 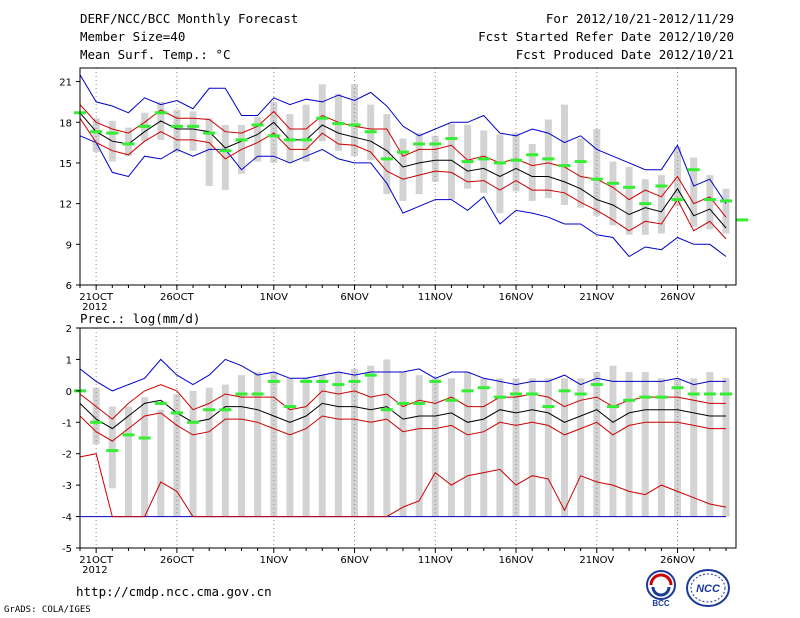 I want to click on temp-ytick-label: 6, so click(x=69, y=286).